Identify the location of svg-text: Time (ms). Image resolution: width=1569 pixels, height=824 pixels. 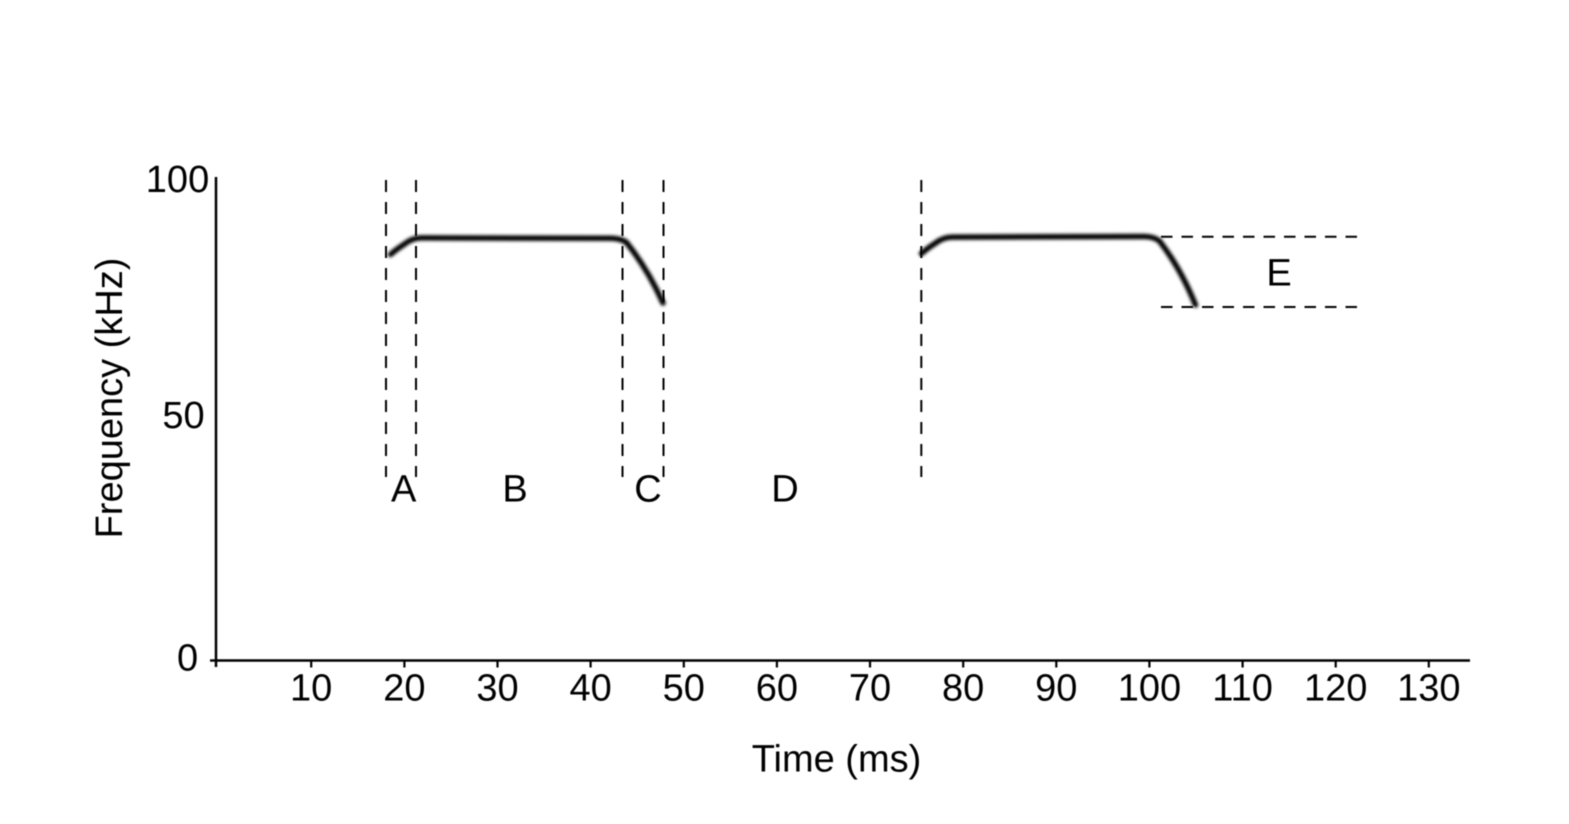
(837, 760).